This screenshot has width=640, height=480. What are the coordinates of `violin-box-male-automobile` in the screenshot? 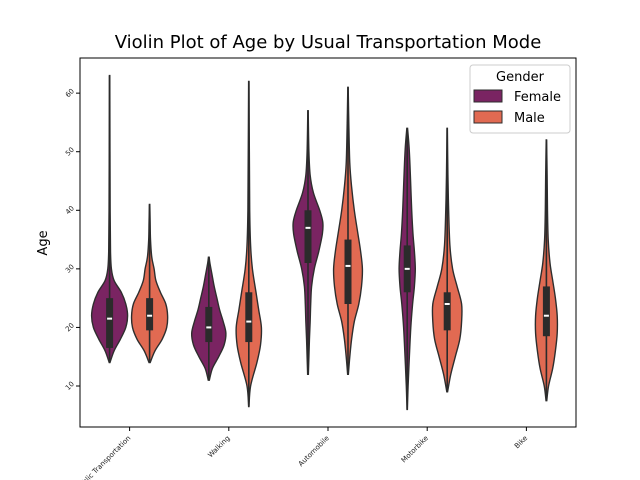 It's located at (348, 271).